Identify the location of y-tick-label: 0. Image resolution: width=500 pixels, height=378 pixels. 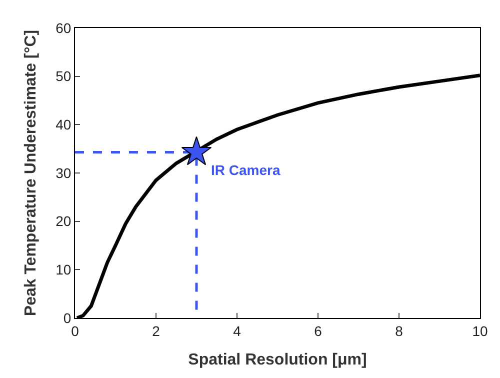
(67, 318).